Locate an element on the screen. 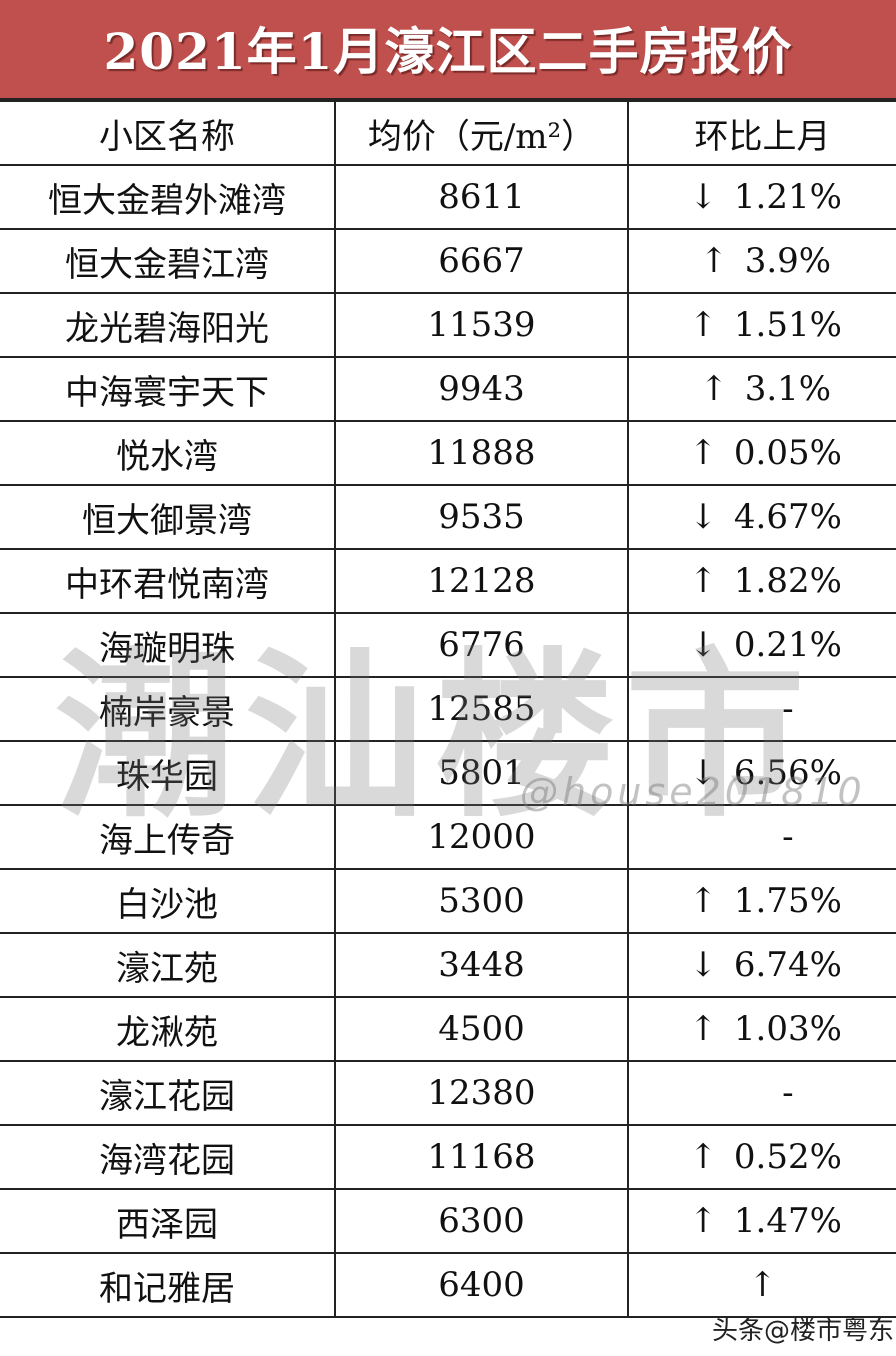 This screenshot has width=896, height=1356. change-value: 0.21% is located at coordinates (787, 645).